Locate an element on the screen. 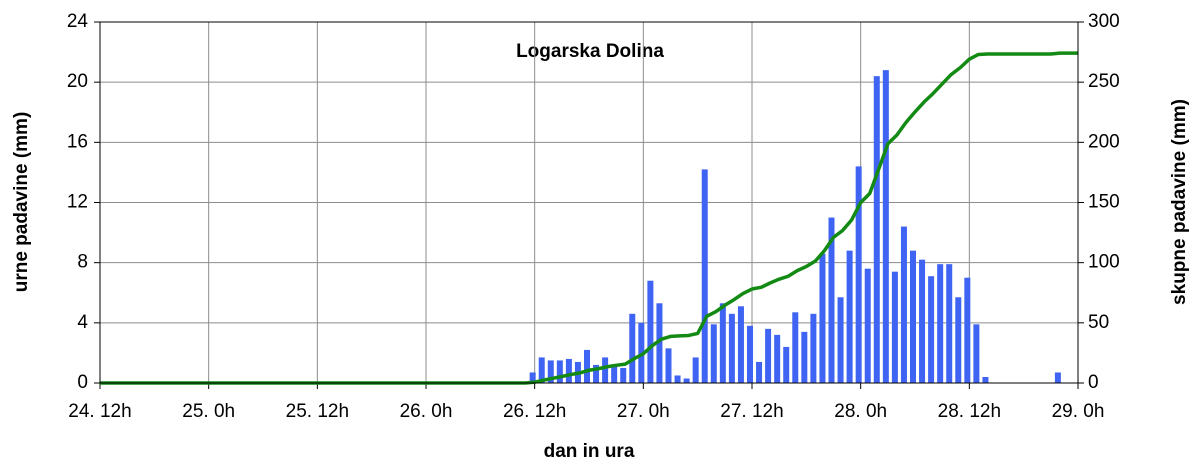 The width and height of the screenshot is (1196, 468). x-tick-label: 29. 0h is located at coordinates (1078, 411).